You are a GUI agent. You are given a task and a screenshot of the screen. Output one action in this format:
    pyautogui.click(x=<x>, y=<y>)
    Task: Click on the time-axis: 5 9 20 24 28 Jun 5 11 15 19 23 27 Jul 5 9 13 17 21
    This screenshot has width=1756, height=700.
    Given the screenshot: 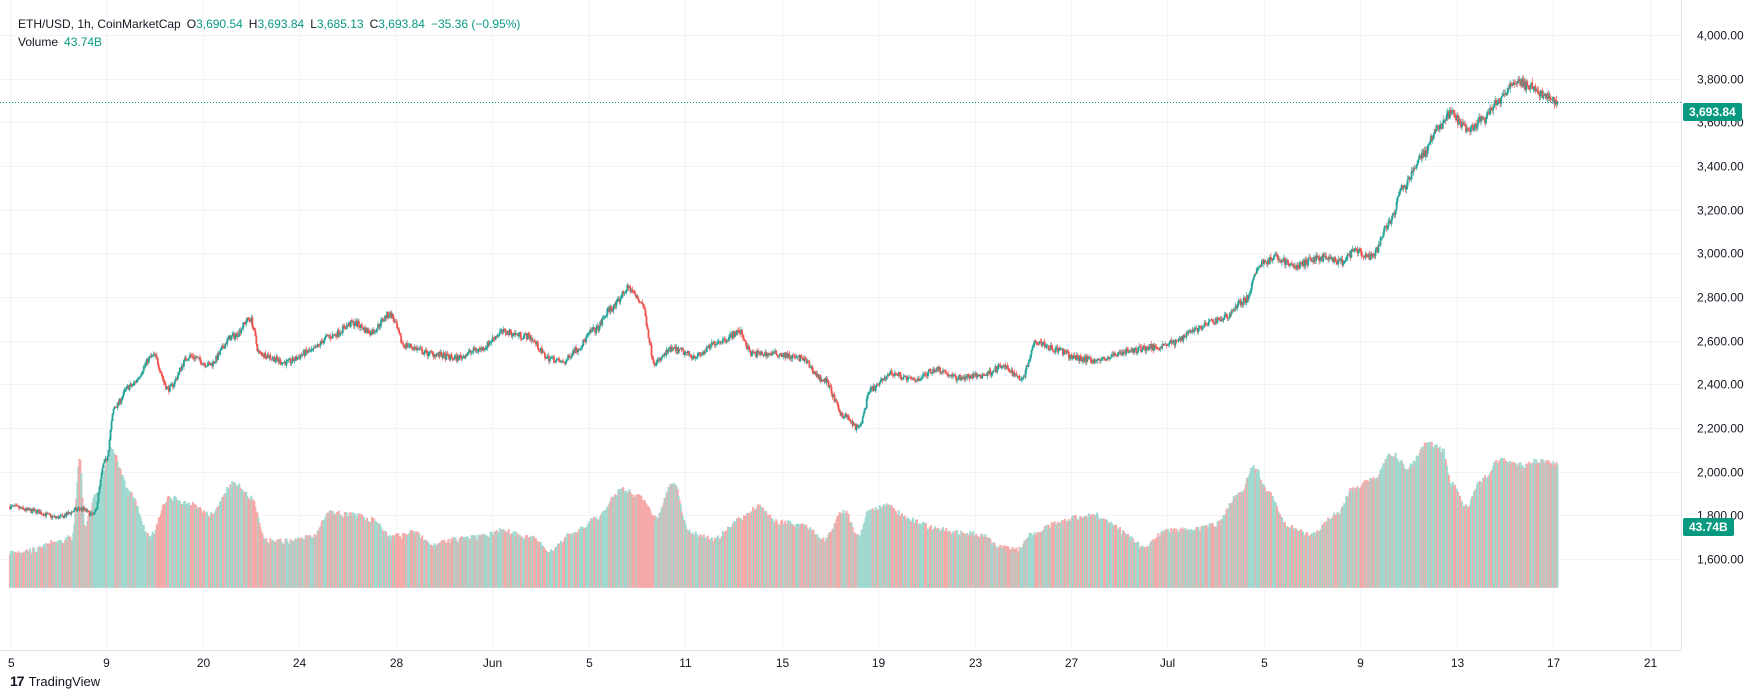 What is the action you would take?
    pyautogui.click(x=832, y=663)
    